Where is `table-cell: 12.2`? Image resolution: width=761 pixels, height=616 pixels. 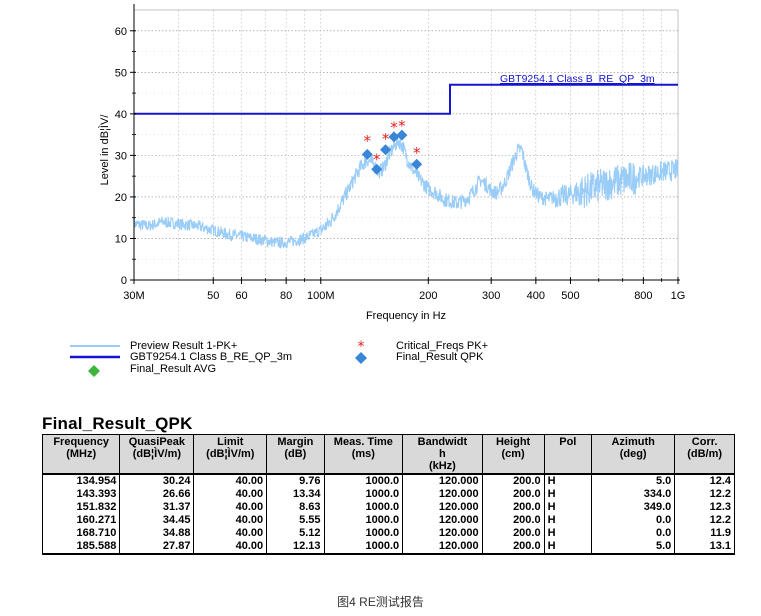
table-cell: 12.2 is located at coordinates (704, 494).